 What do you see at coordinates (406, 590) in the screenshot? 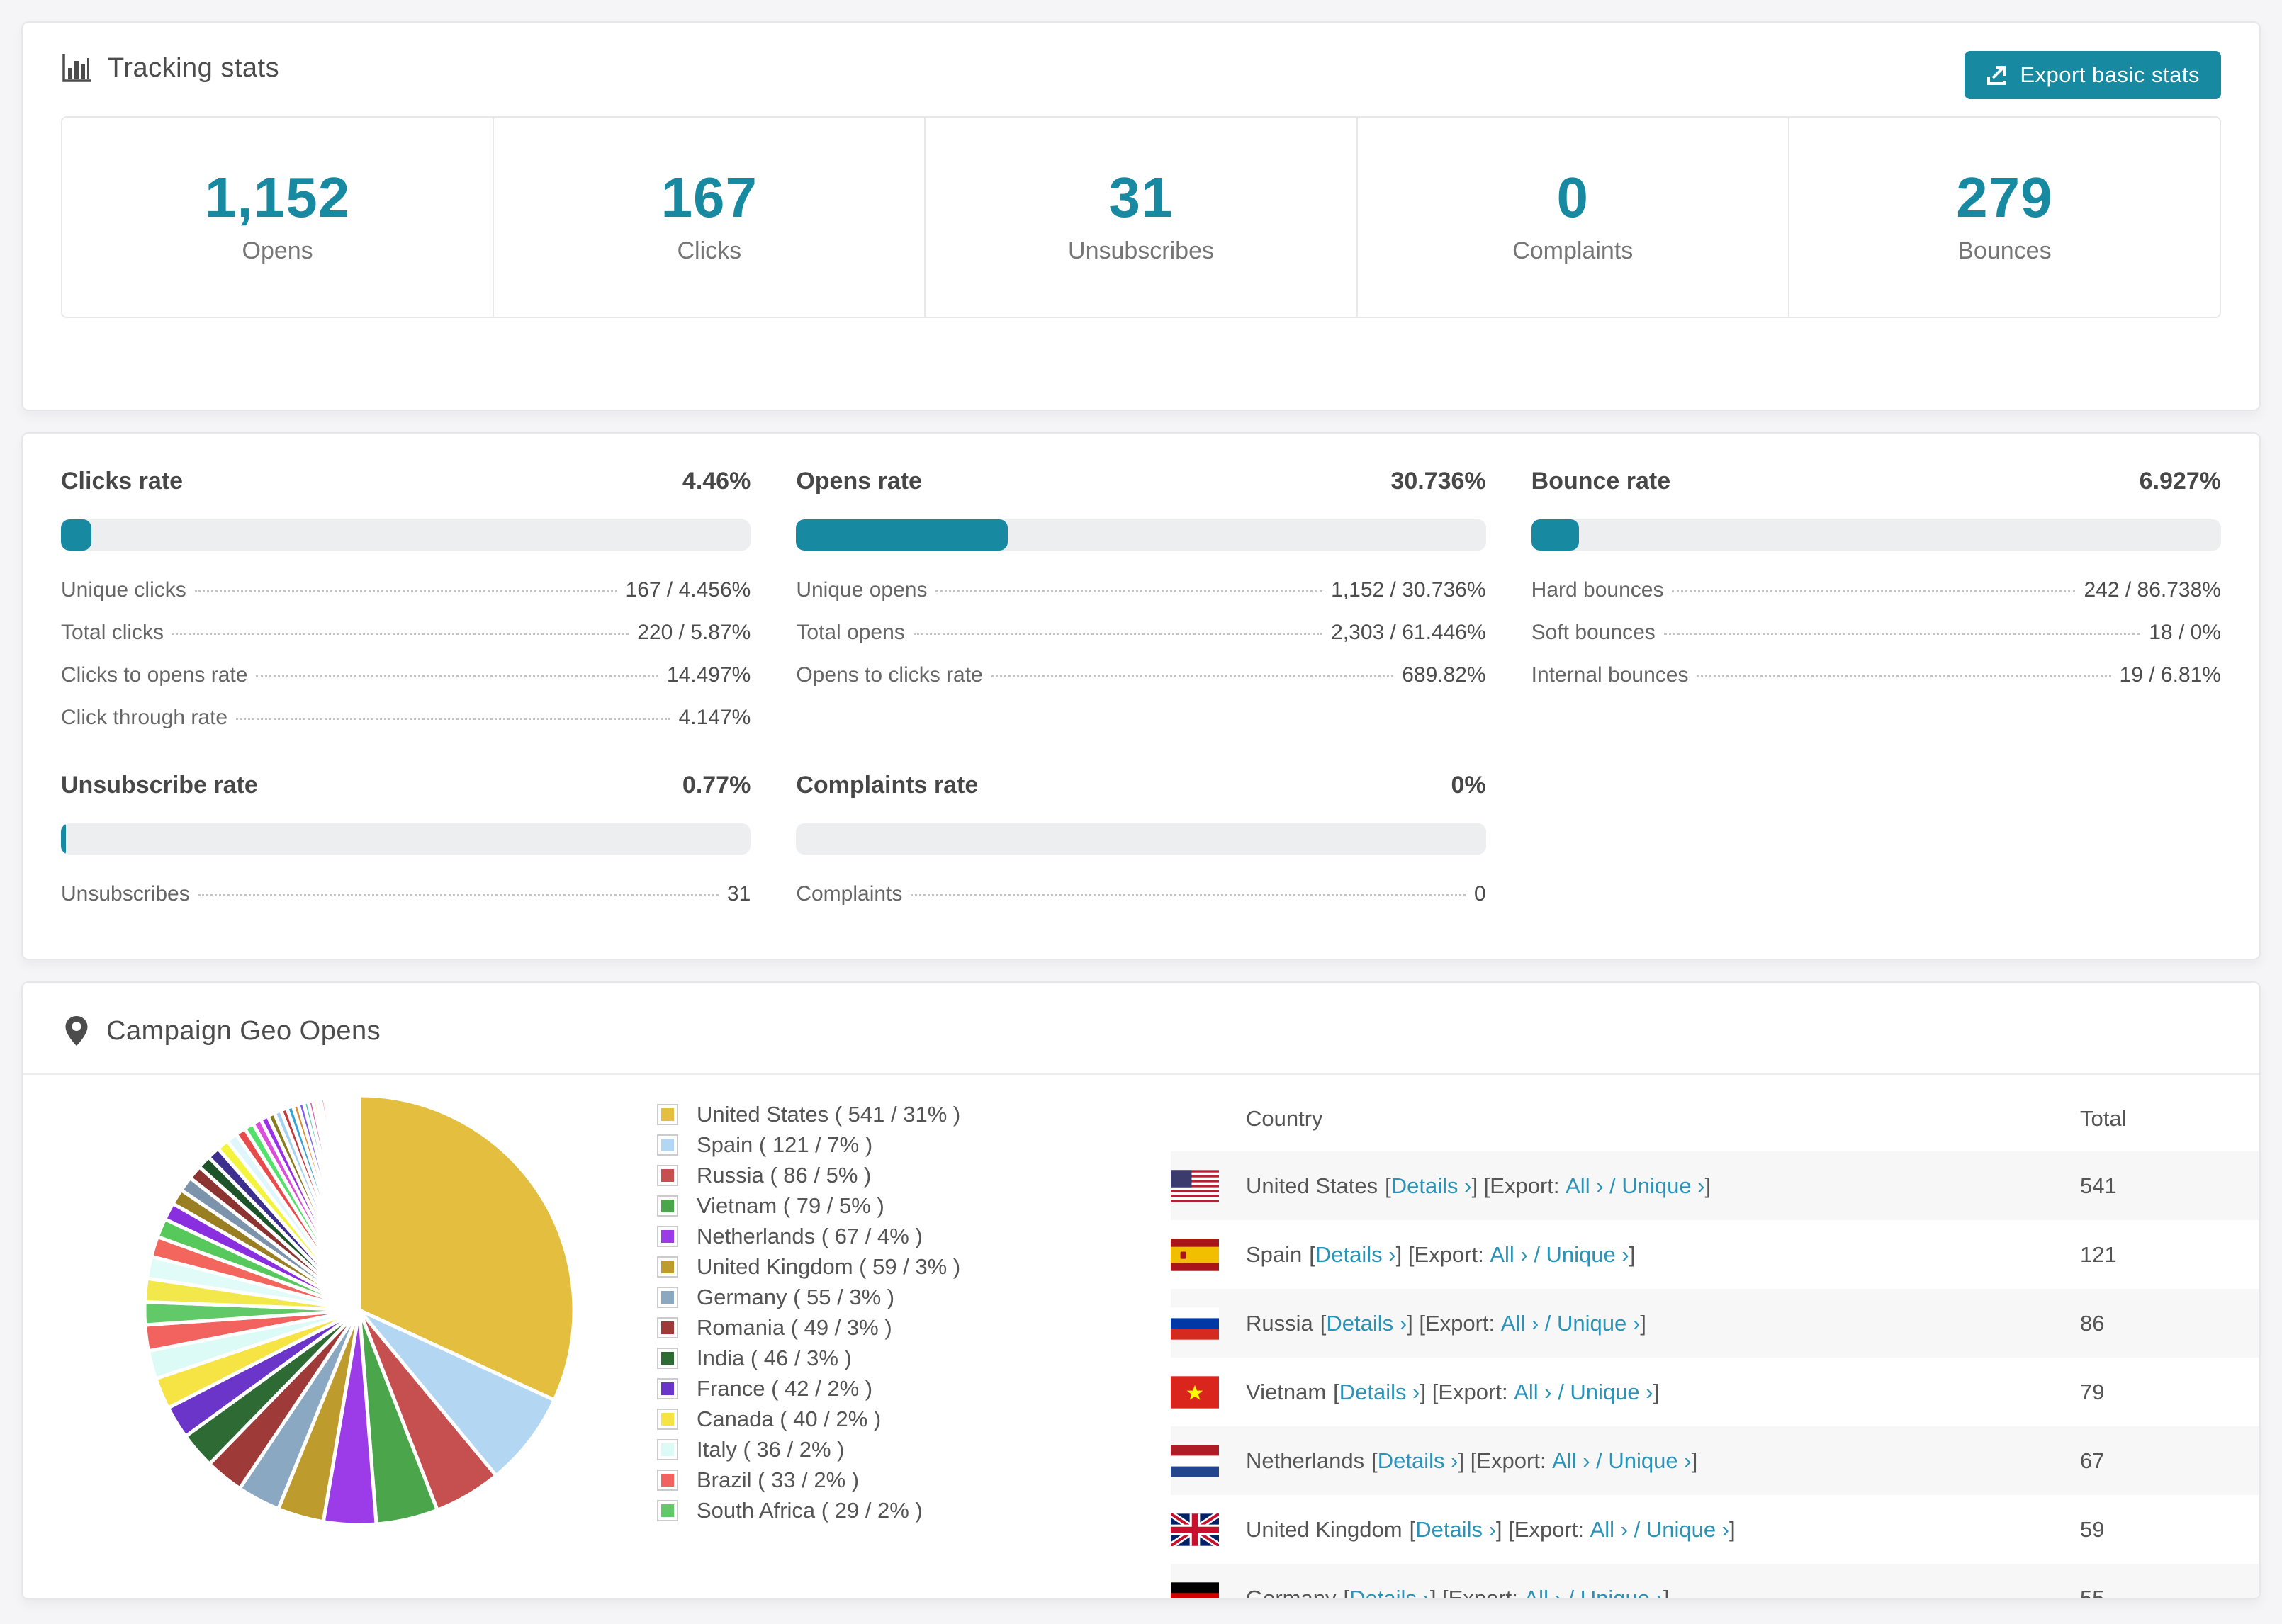
I see `rate-row: Unique clicks 167 / 4.456%` at bounding box center [406, 590].